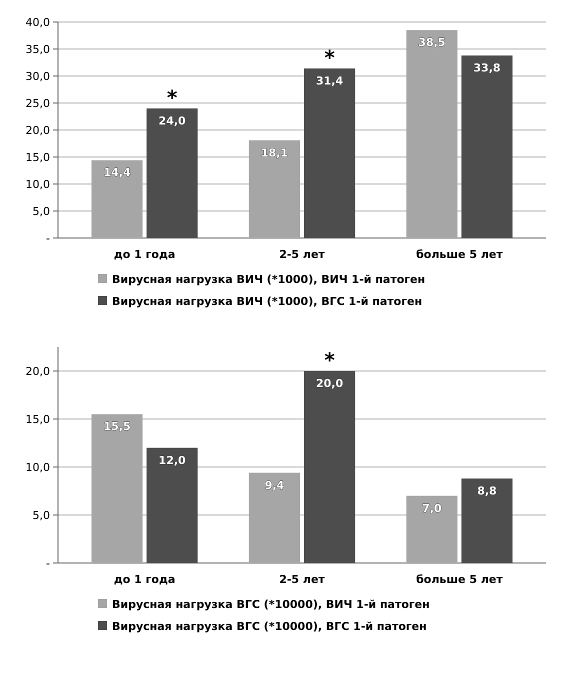  What do you see at coordinates (38, 22) in the screenshot?
I see `y-tick-label: 40,0` at bounding box center [38, 22].